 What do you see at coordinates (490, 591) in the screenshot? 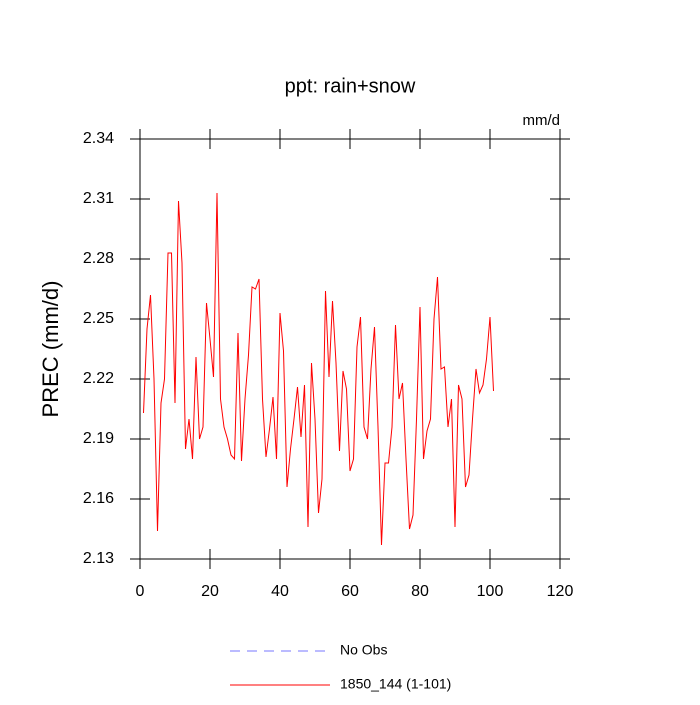
I see `x-tick-label: 100` at bounding box center [490, 591].